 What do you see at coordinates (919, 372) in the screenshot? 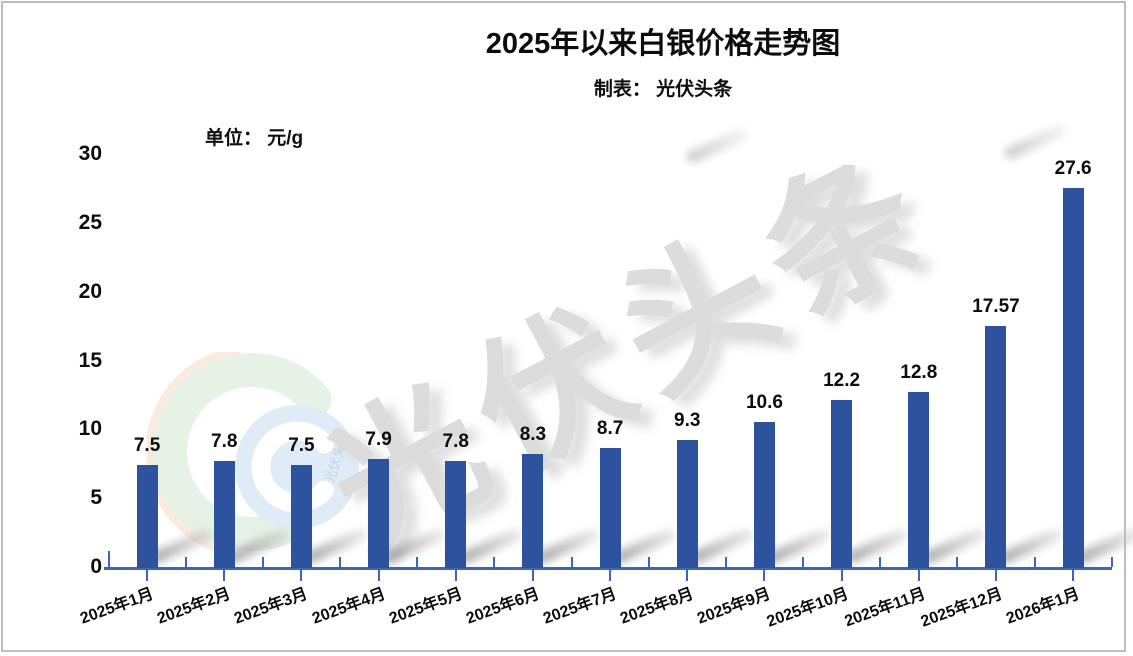
I see `bar-value-label: 12.8` at bounding box center [919, 372].